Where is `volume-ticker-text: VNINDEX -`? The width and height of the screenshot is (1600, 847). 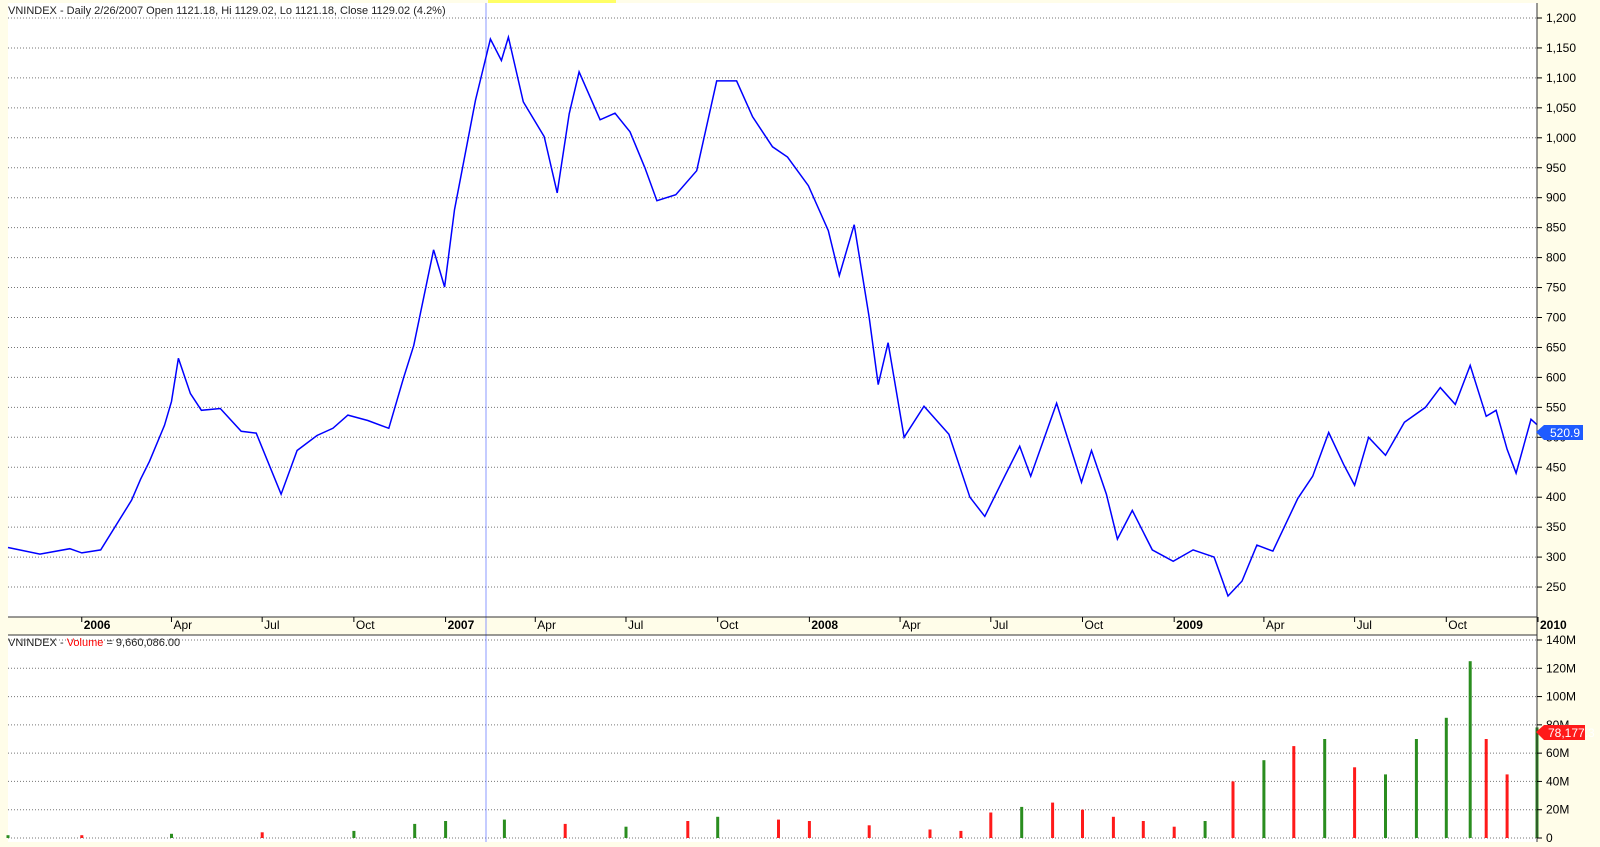
volume-ticker-text: VNINDEX - is located at coordinates (36, 643).